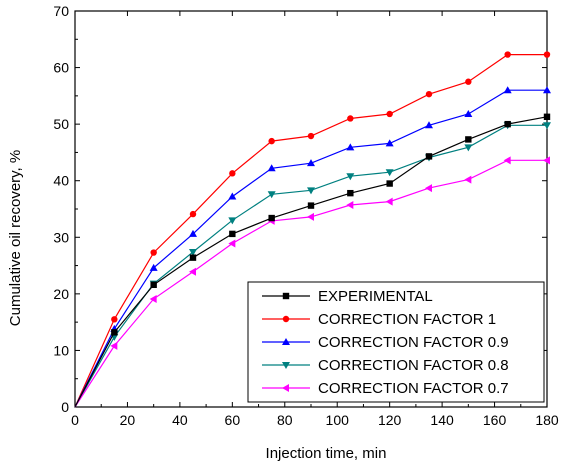  I want to click on x-tick-label: 0, so click(75, 420).